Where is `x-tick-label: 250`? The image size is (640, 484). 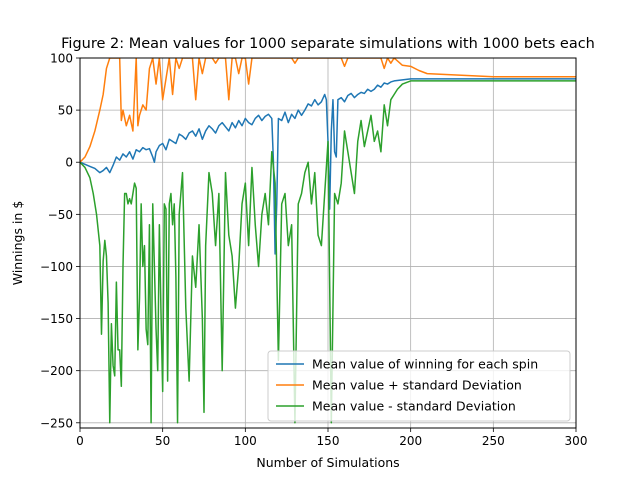 x-tick-label: 250 is located at coordinates (493, 441).